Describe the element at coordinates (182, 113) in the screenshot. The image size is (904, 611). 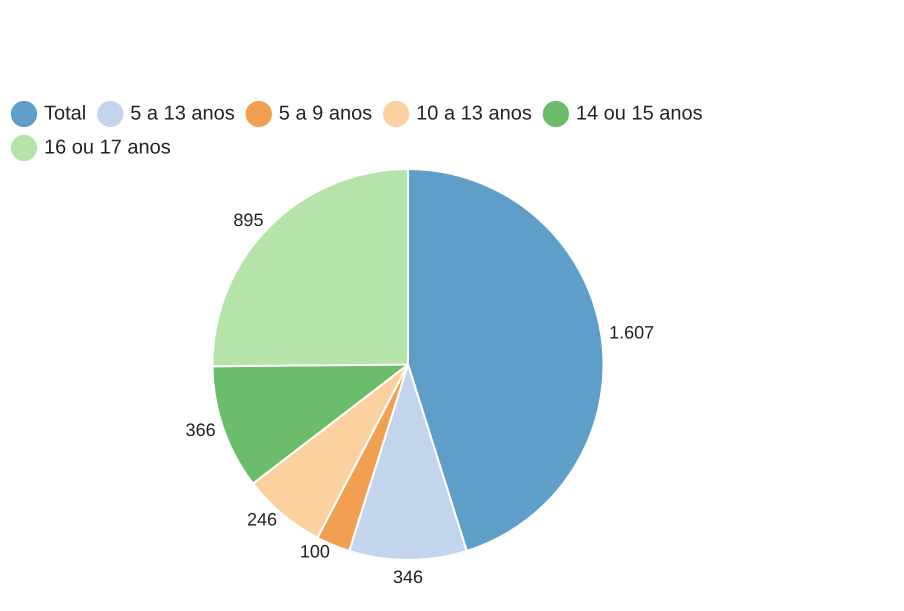
I see `legend-label: 5 a 13 anos` at that location.